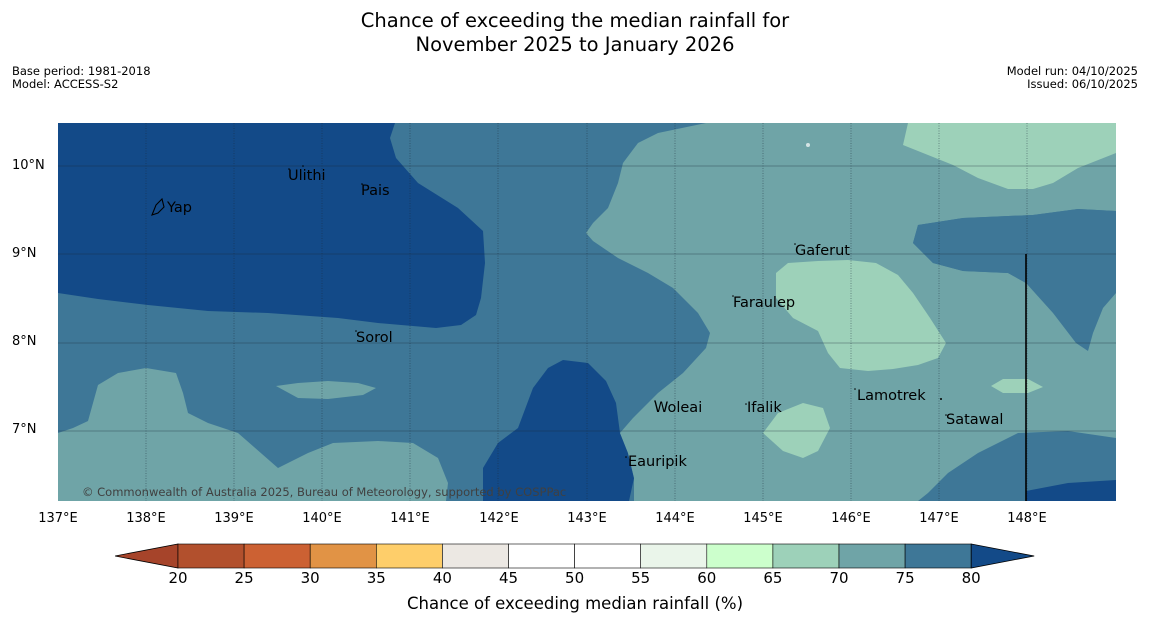 The height and width of the screenshot is (644, 1150). Describe the element at coordinates (58, 518) in the screenshot. I see `lon-label-137e: 137°E` at that location.